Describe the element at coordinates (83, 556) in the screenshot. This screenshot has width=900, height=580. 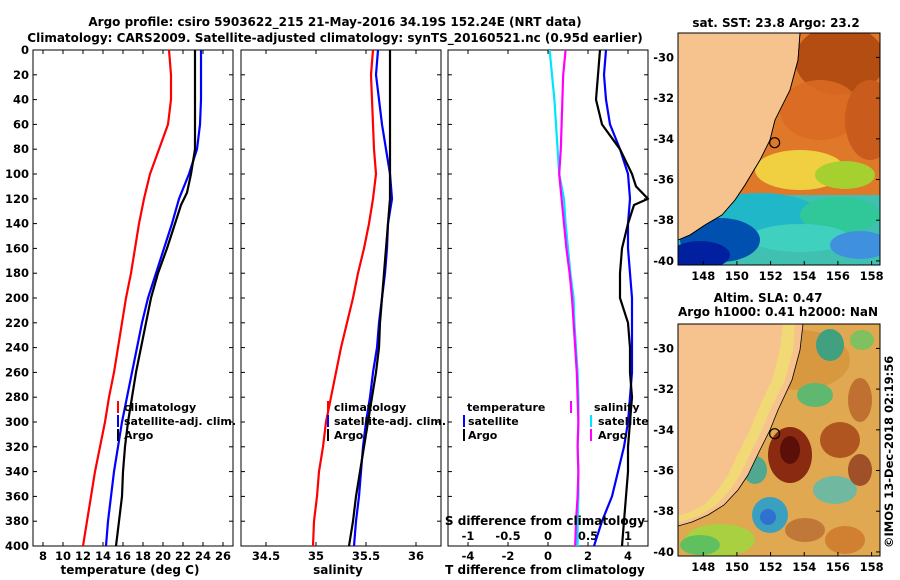
I see `x-tick-label: 12` at that location.